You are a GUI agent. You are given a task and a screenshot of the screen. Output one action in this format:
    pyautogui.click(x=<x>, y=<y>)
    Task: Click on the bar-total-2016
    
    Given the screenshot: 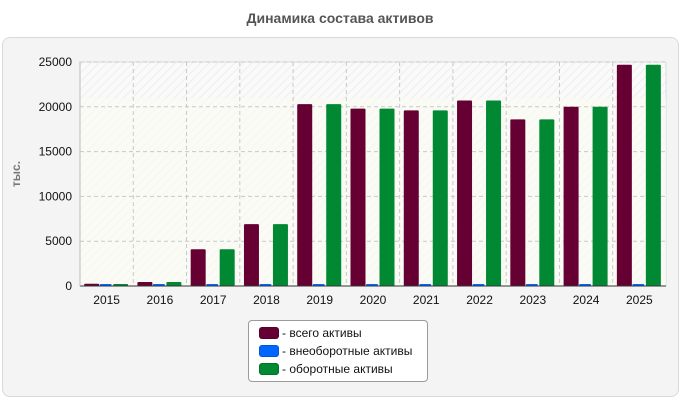 What is the action you would take?
    pyautogui.click(x=145, y=283)
    